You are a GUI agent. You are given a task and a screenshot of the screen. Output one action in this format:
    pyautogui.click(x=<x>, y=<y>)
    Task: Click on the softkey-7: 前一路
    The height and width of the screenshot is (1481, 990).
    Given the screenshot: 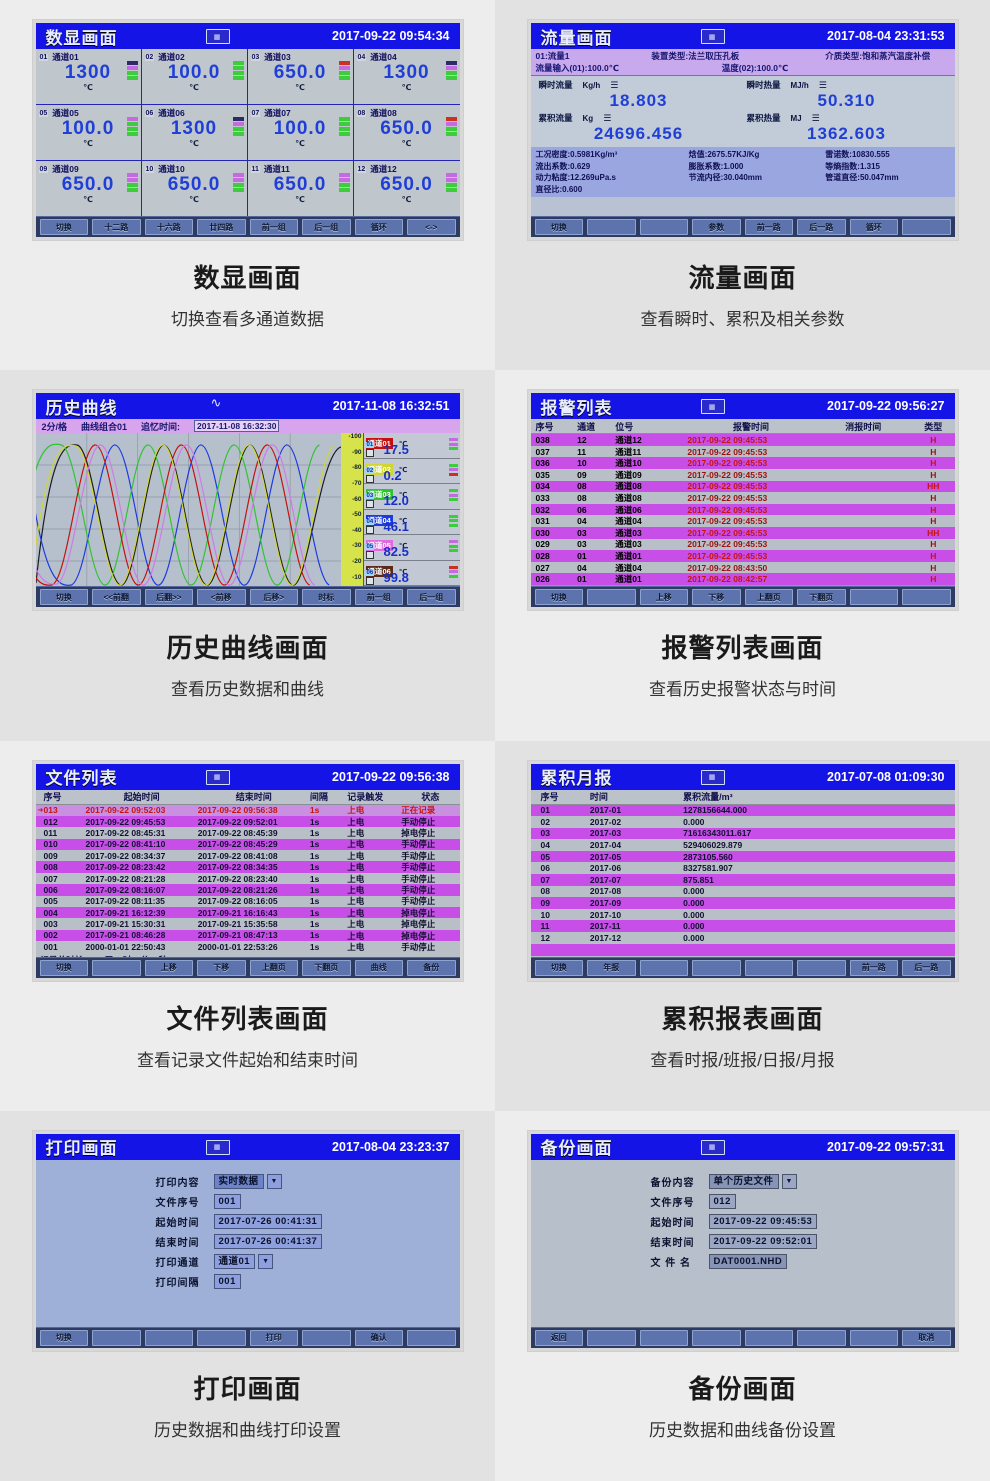 What is the action you would take?
    pyautogui.click(x=873, y=967)
    